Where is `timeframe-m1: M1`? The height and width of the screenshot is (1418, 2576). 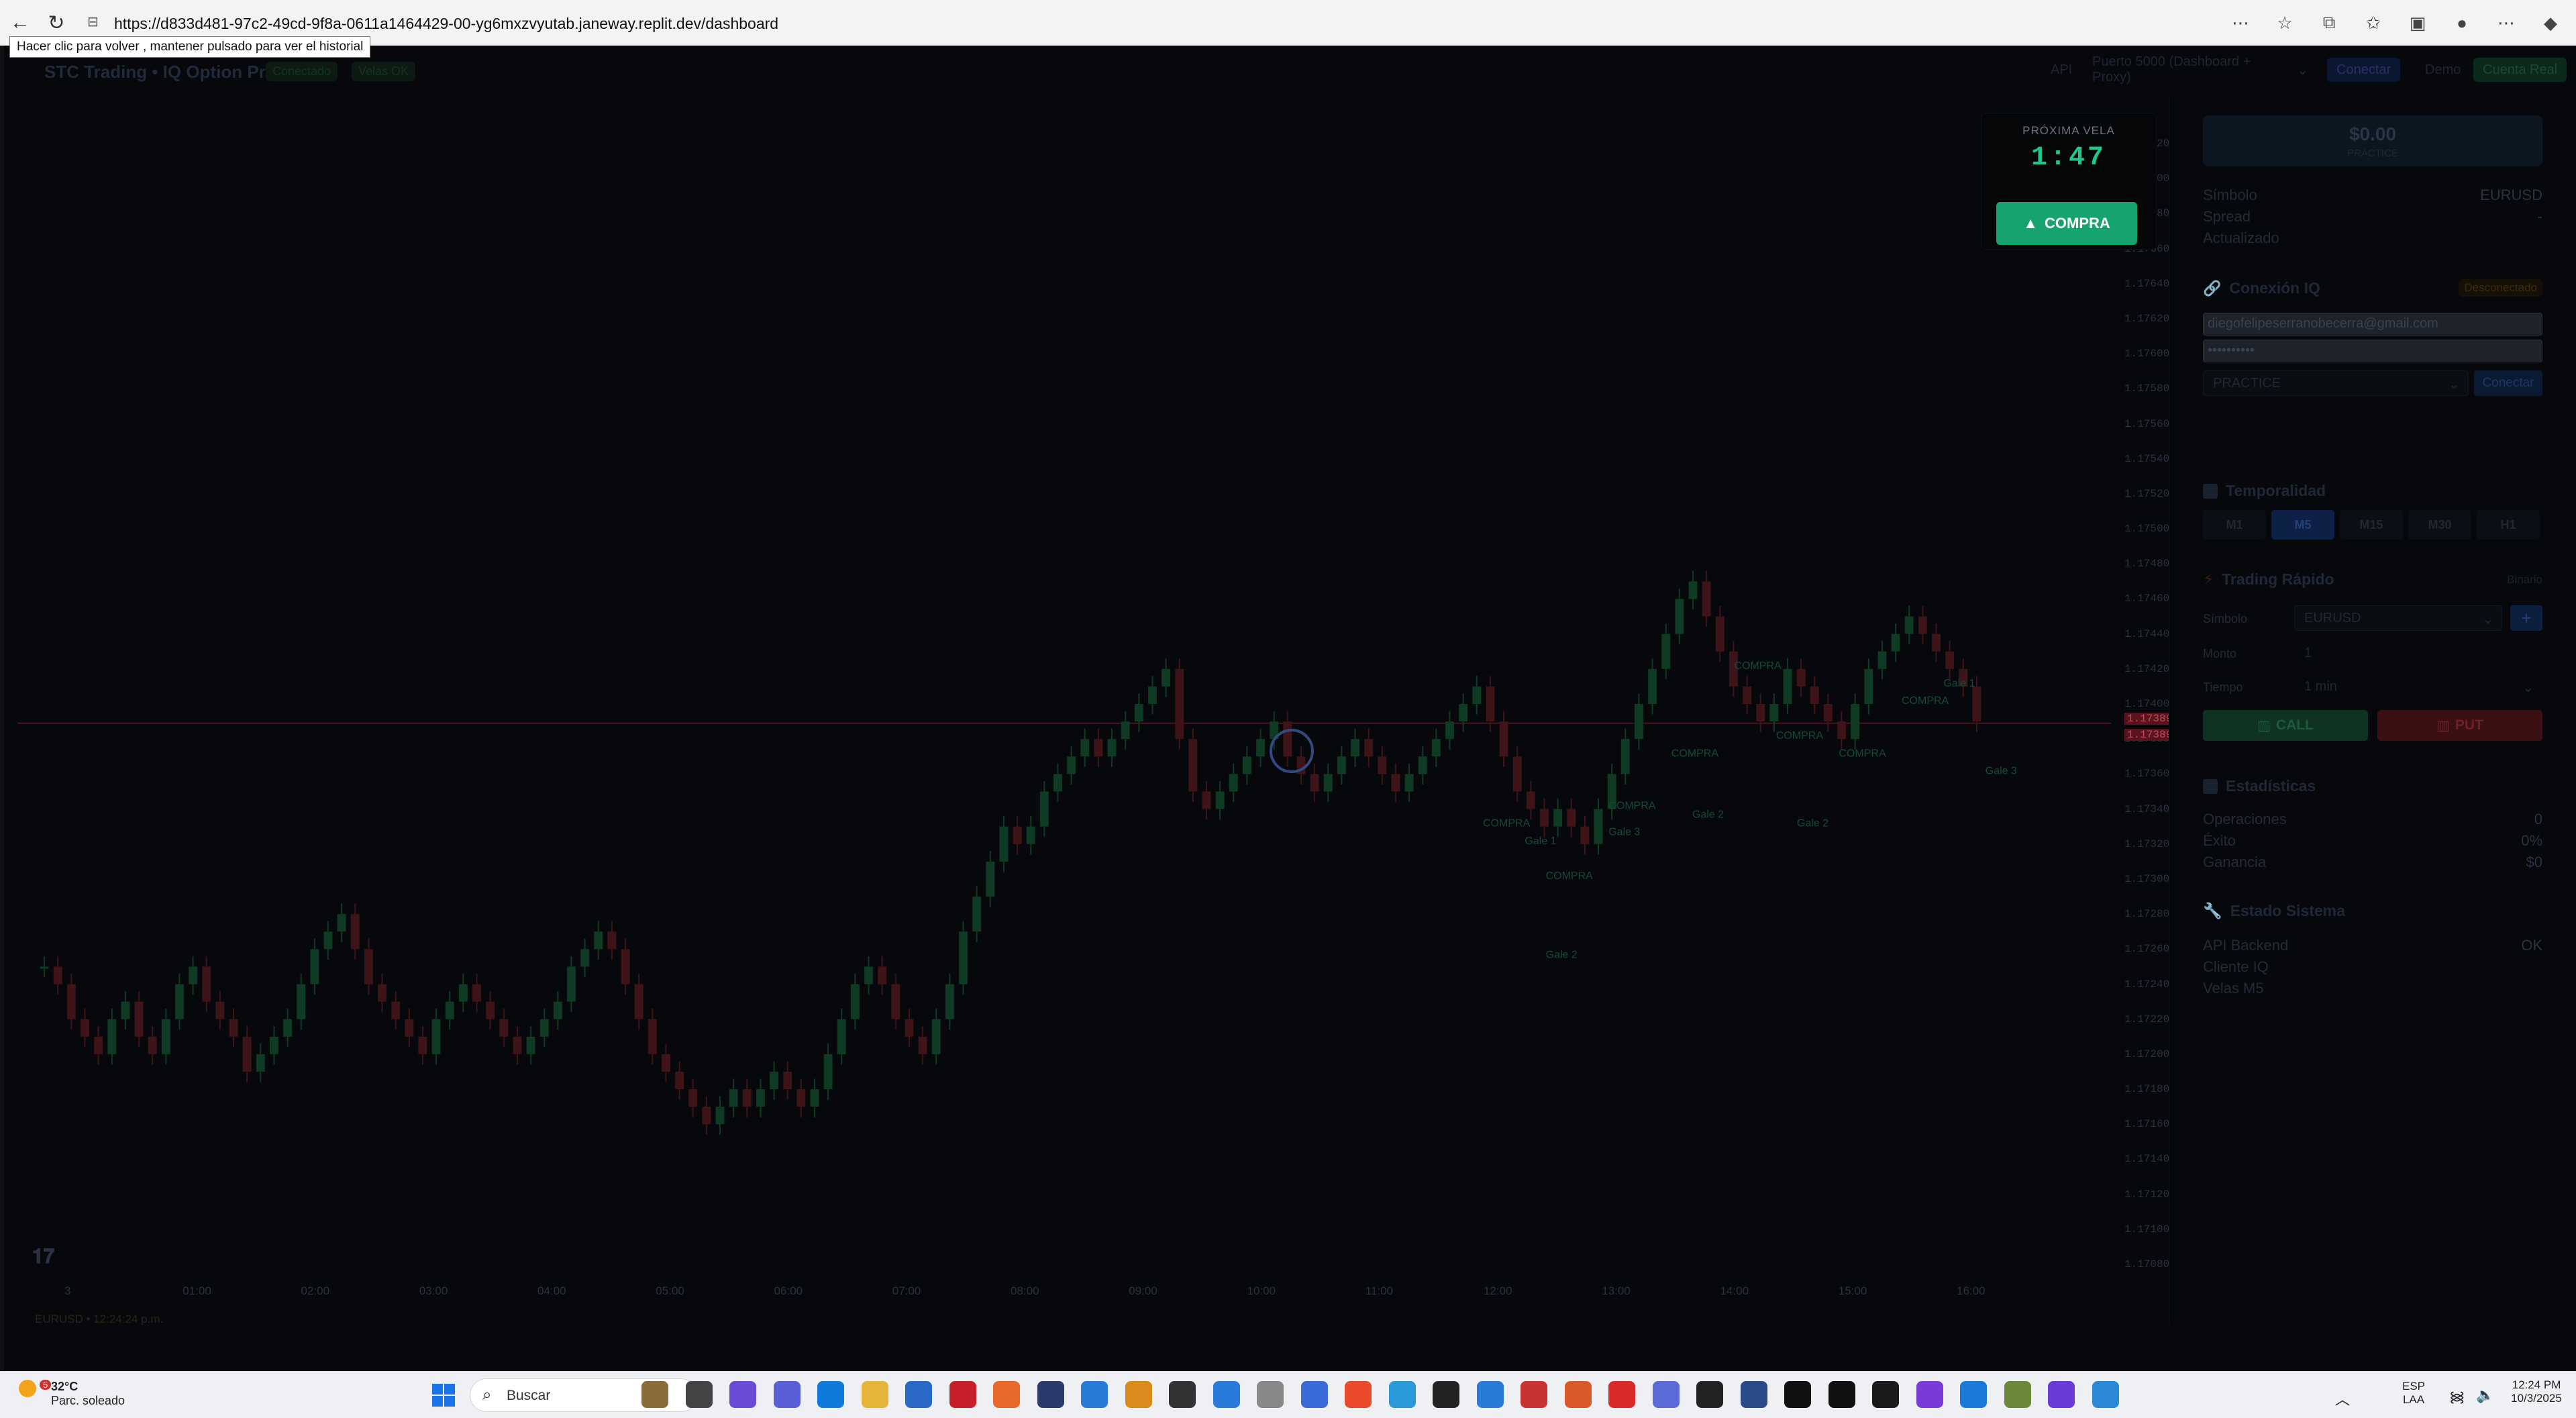
timeframe-m1: M1 is located at coordinates (2234, 525).